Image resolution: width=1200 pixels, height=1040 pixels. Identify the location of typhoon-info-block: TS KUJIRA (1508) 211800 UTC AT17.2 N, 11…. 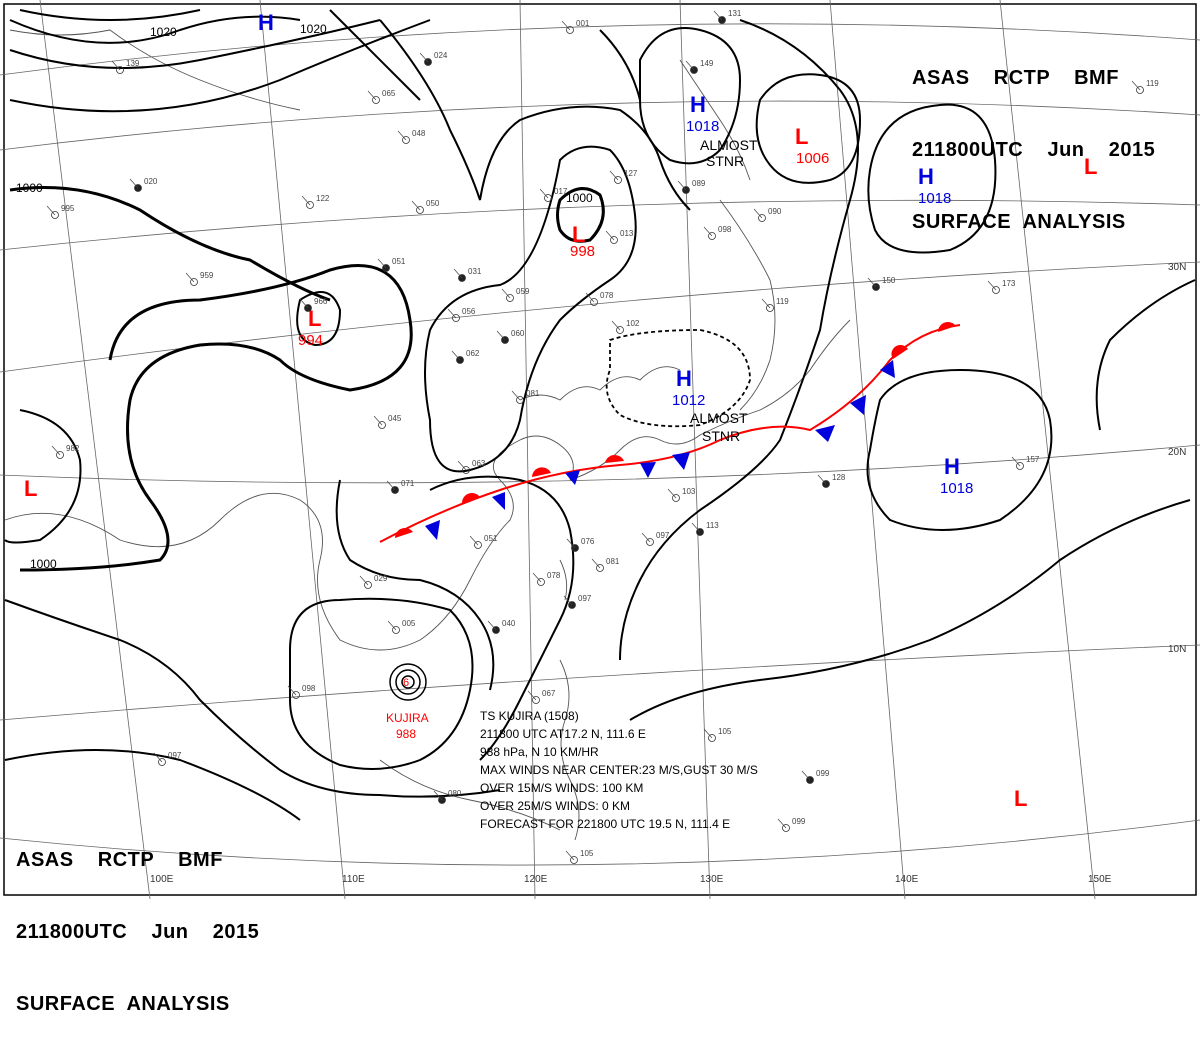
(619, 770).